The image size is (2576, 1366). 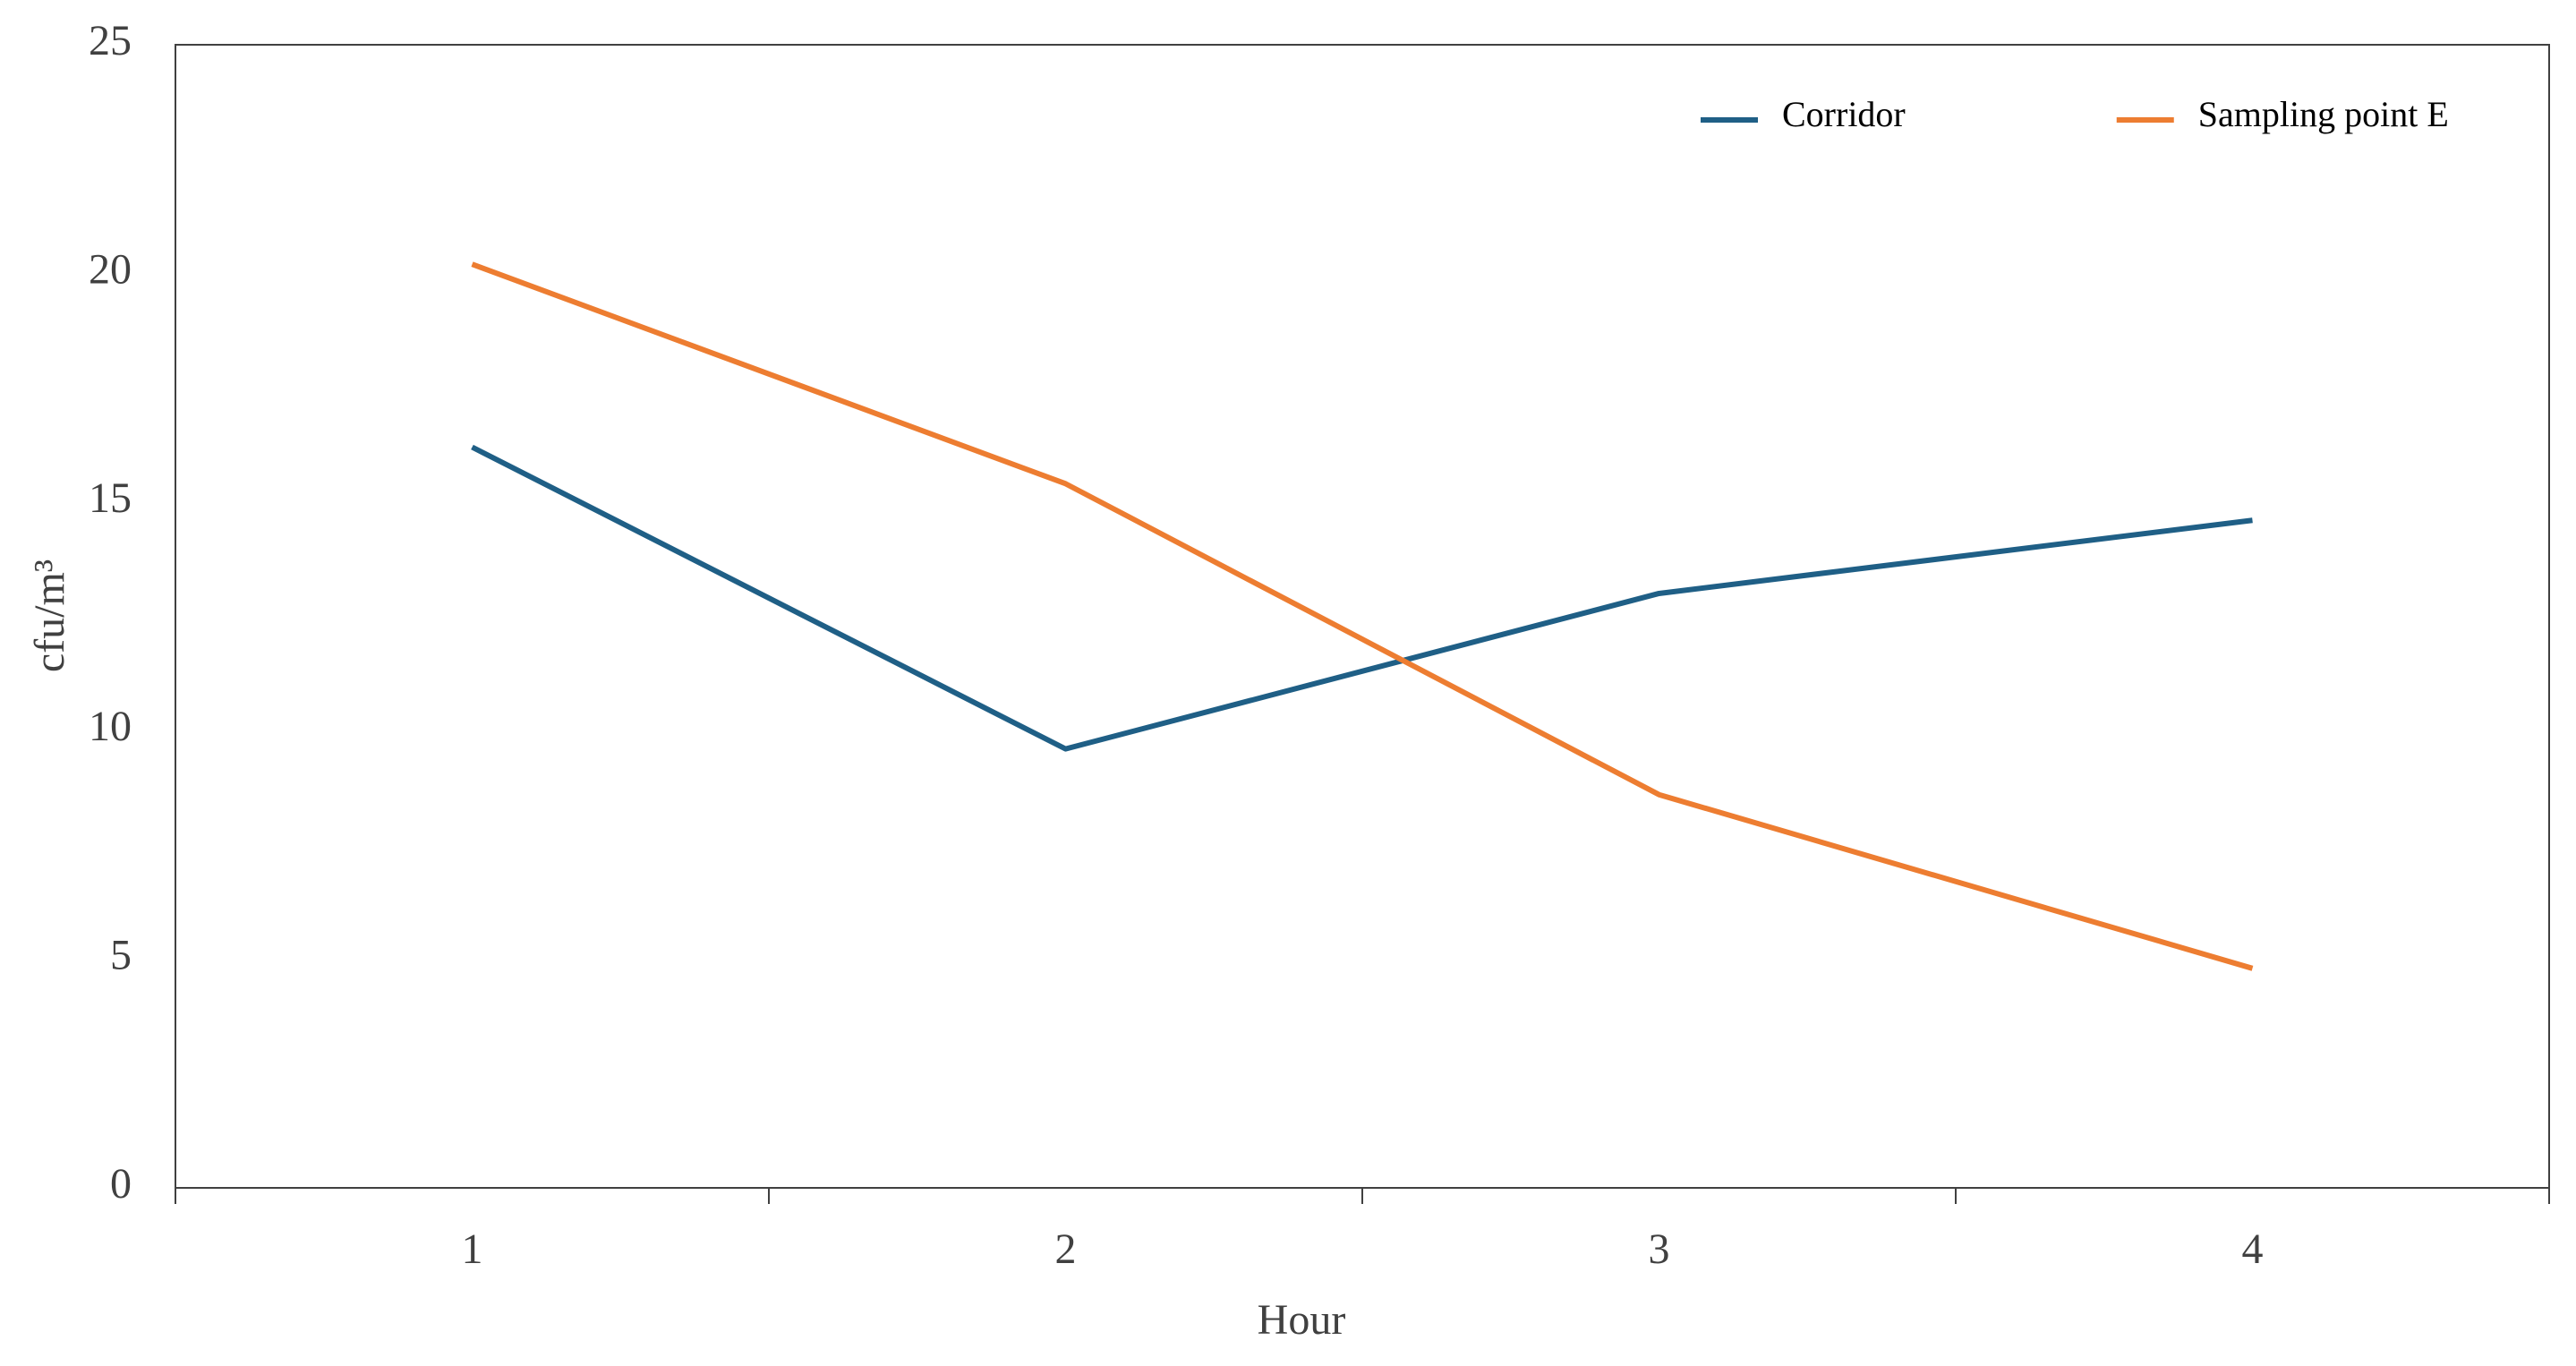 What do you see at coordinates (110, 269) in the screenshot?
I see `y-tick-label: 20` at bounding box center [110, 269].